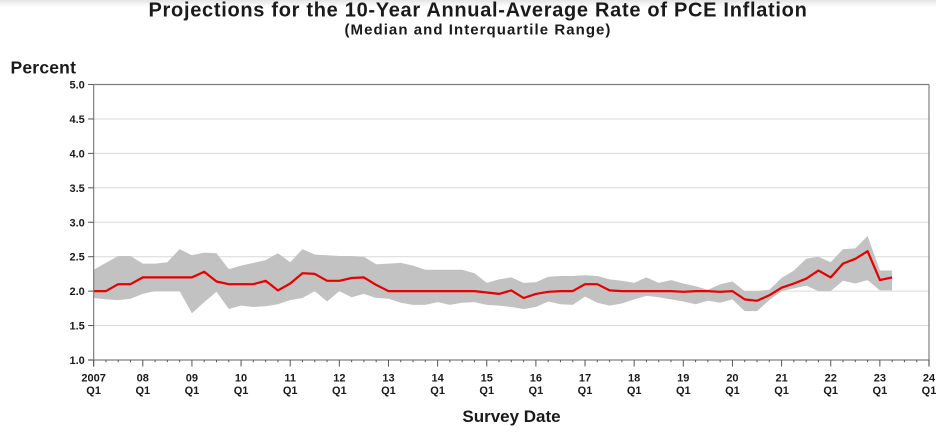 This screenshot has height=432, width=936. What do you see at coordinates (585, 379) in the screenshot?
I see `svg-text: 17` at bounding box center [585, 379].